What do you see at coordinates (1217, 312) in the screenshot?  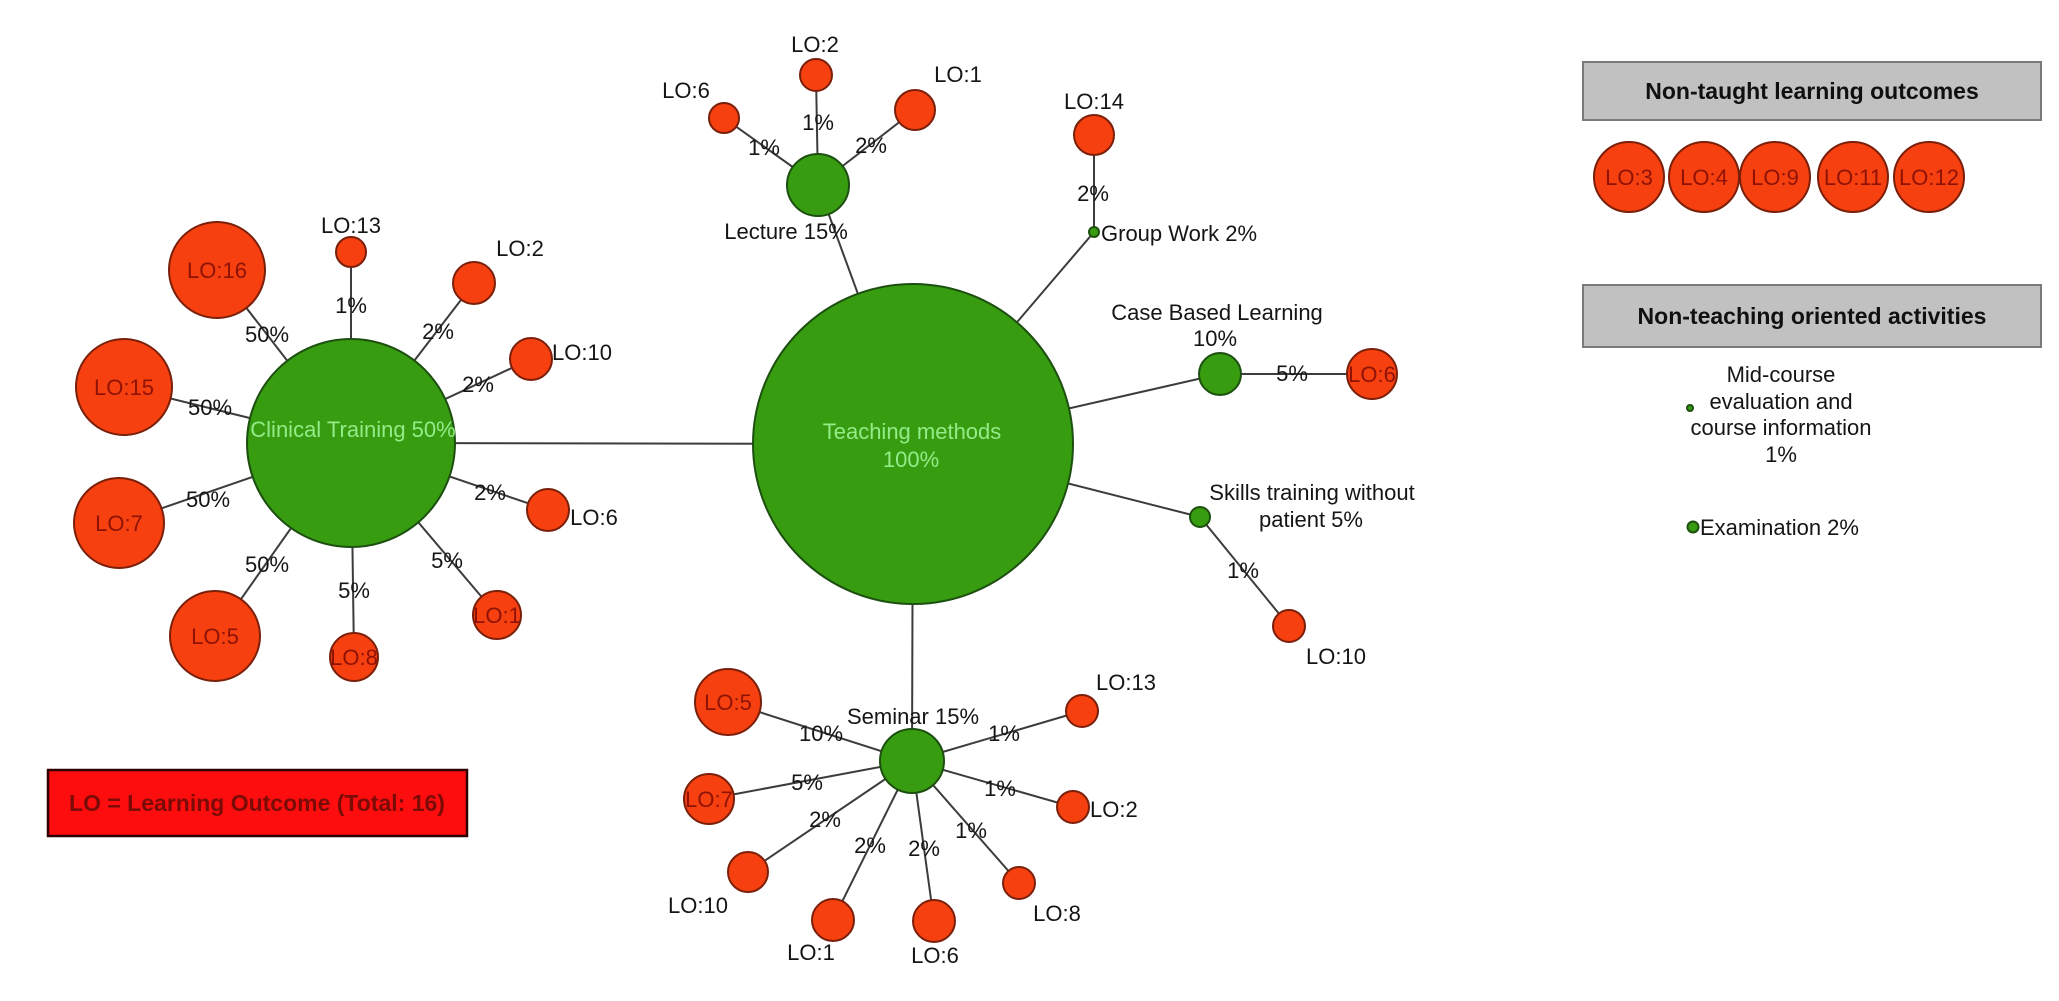 I see `svg-text: Case Based Learning` at bounding box center [1217, 312].